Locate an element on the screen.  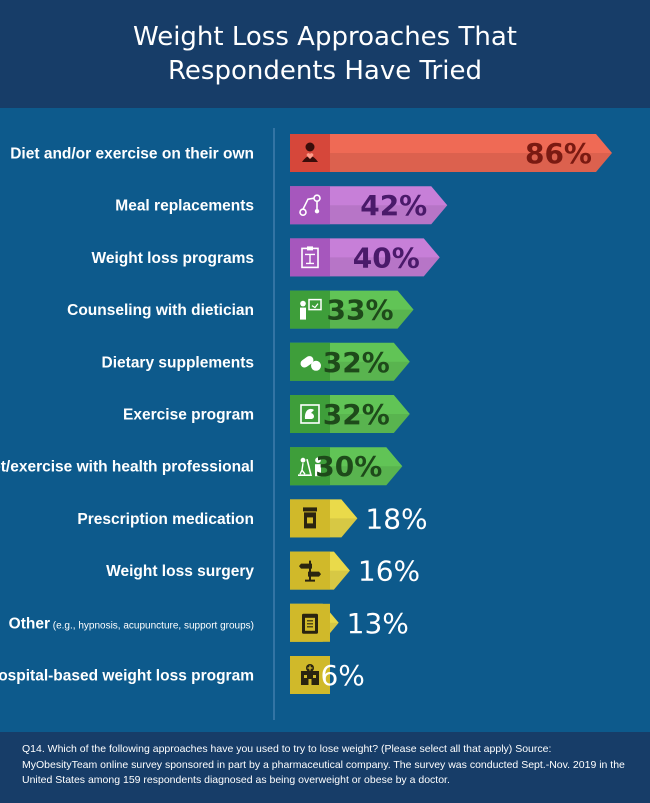
flexed-arm-icon is located at coordinates (310, 414).